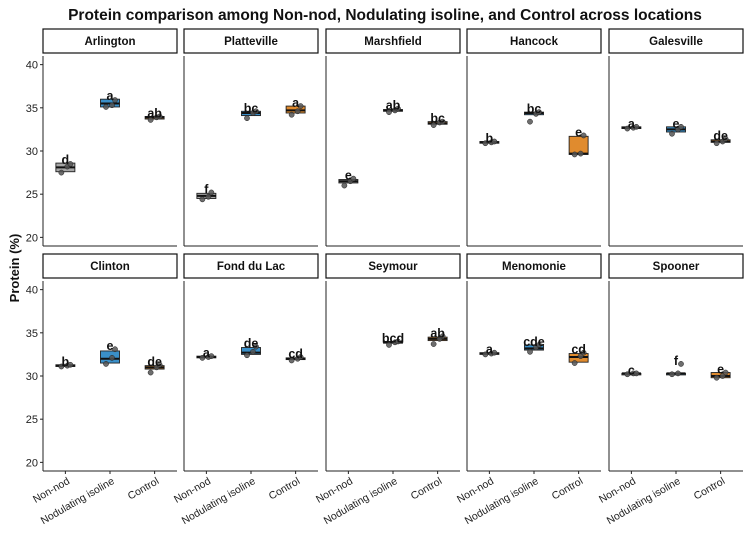  Describe the element at coordinates (206, 189) in the screenshot. I see `significance-letter: f` at that location.